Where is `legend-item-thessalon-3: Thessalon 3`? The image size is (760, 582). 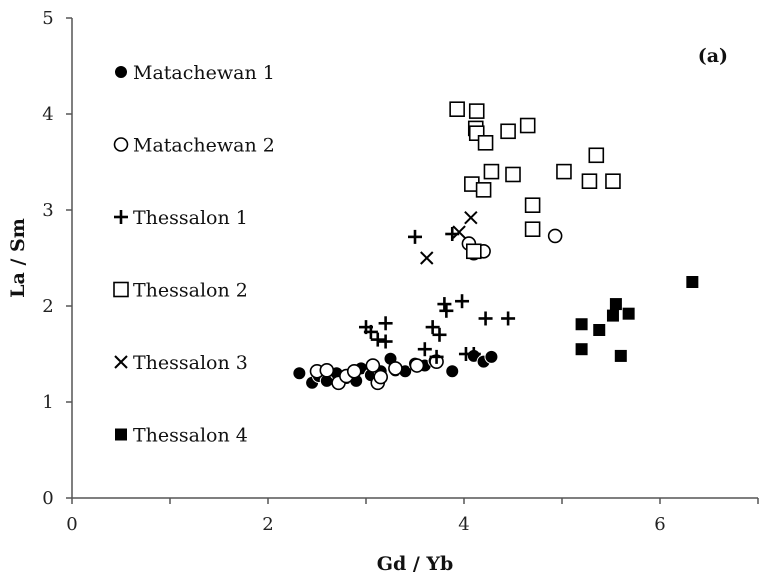 legend-item-thessalon-3: Thessalon 3 is located at coordinates (181, 363).